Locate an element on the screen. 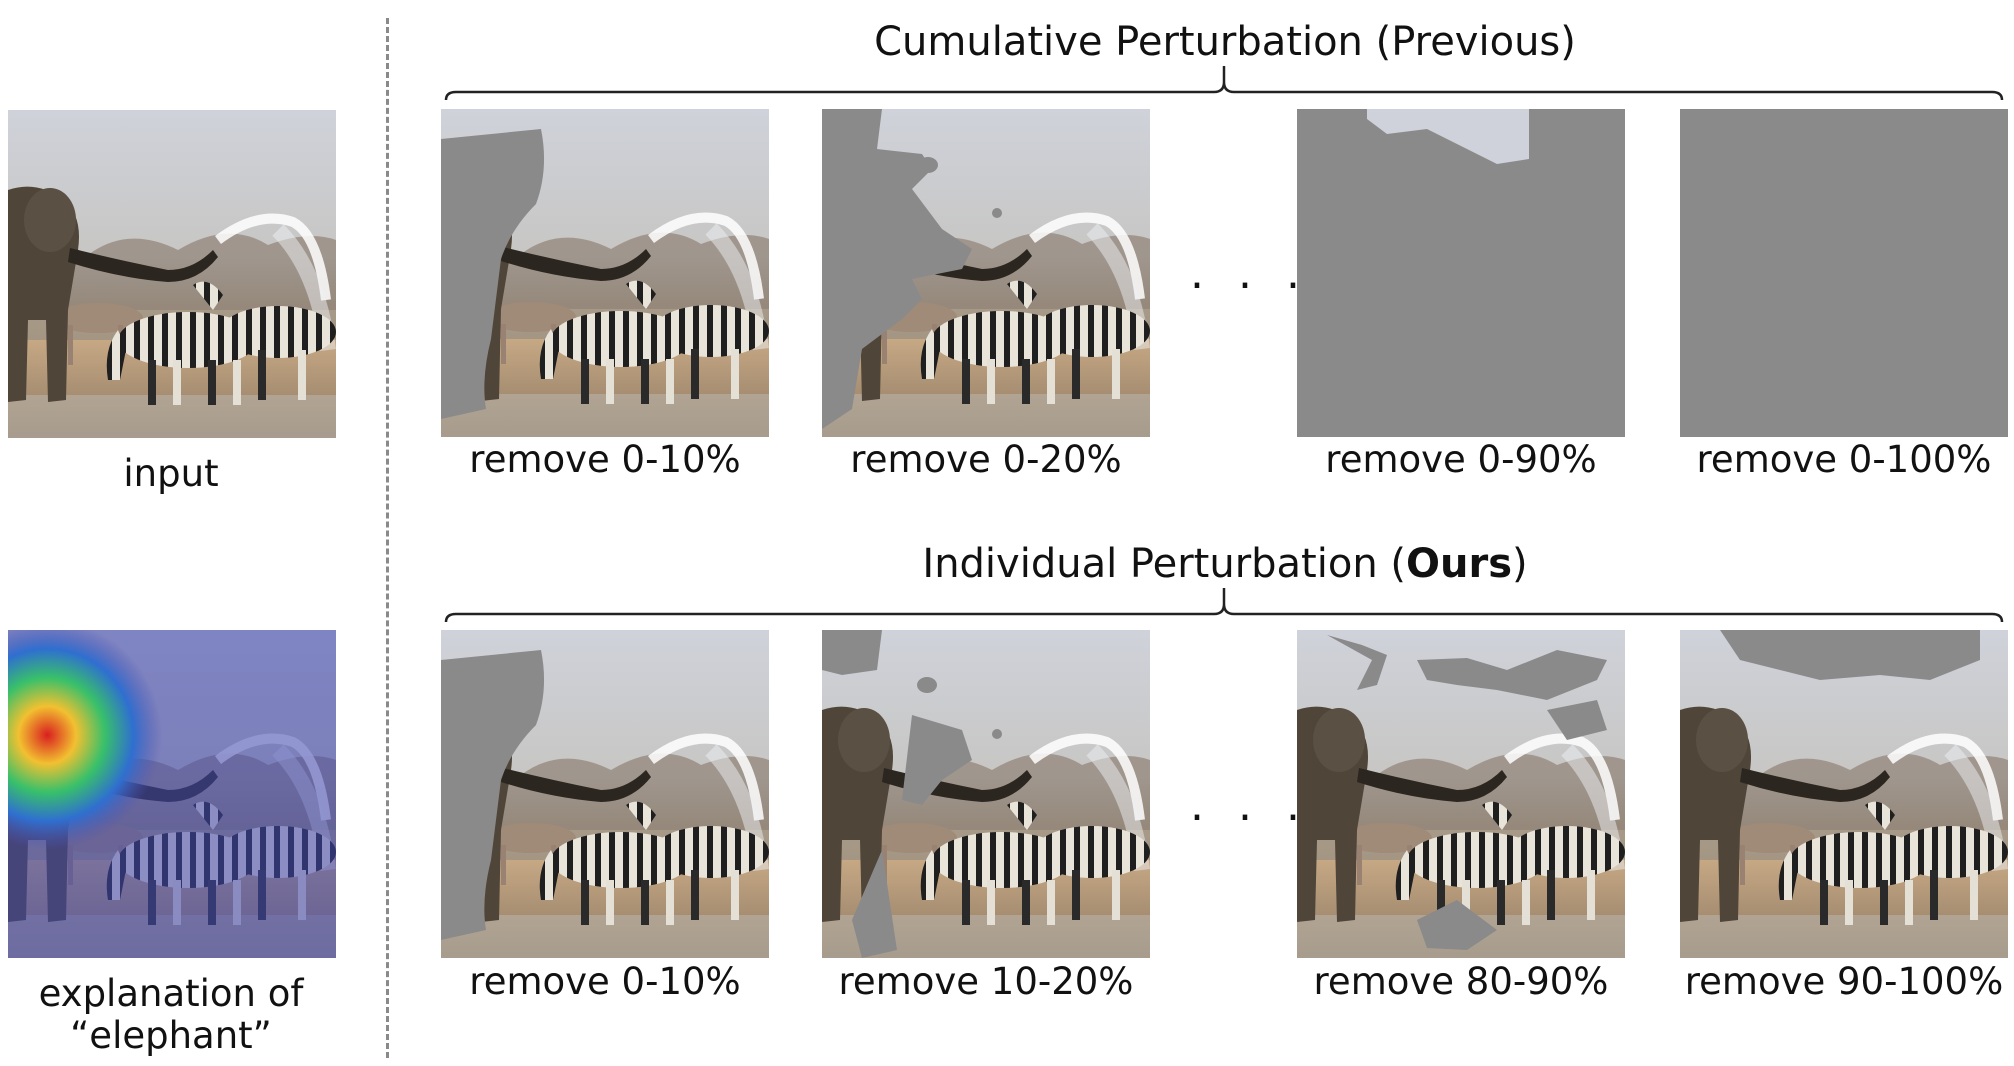 The image size is (2014, 1066). explanation-label-line2: “elephant” is located at coordinates (171, 1035).